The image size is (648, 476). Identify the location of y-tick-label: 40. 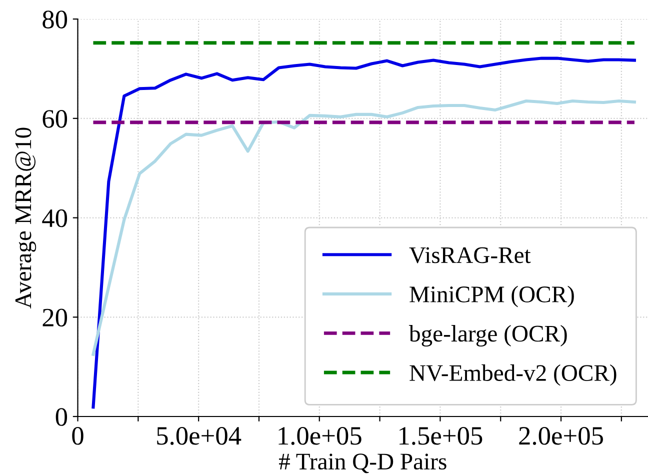
(55, 218).